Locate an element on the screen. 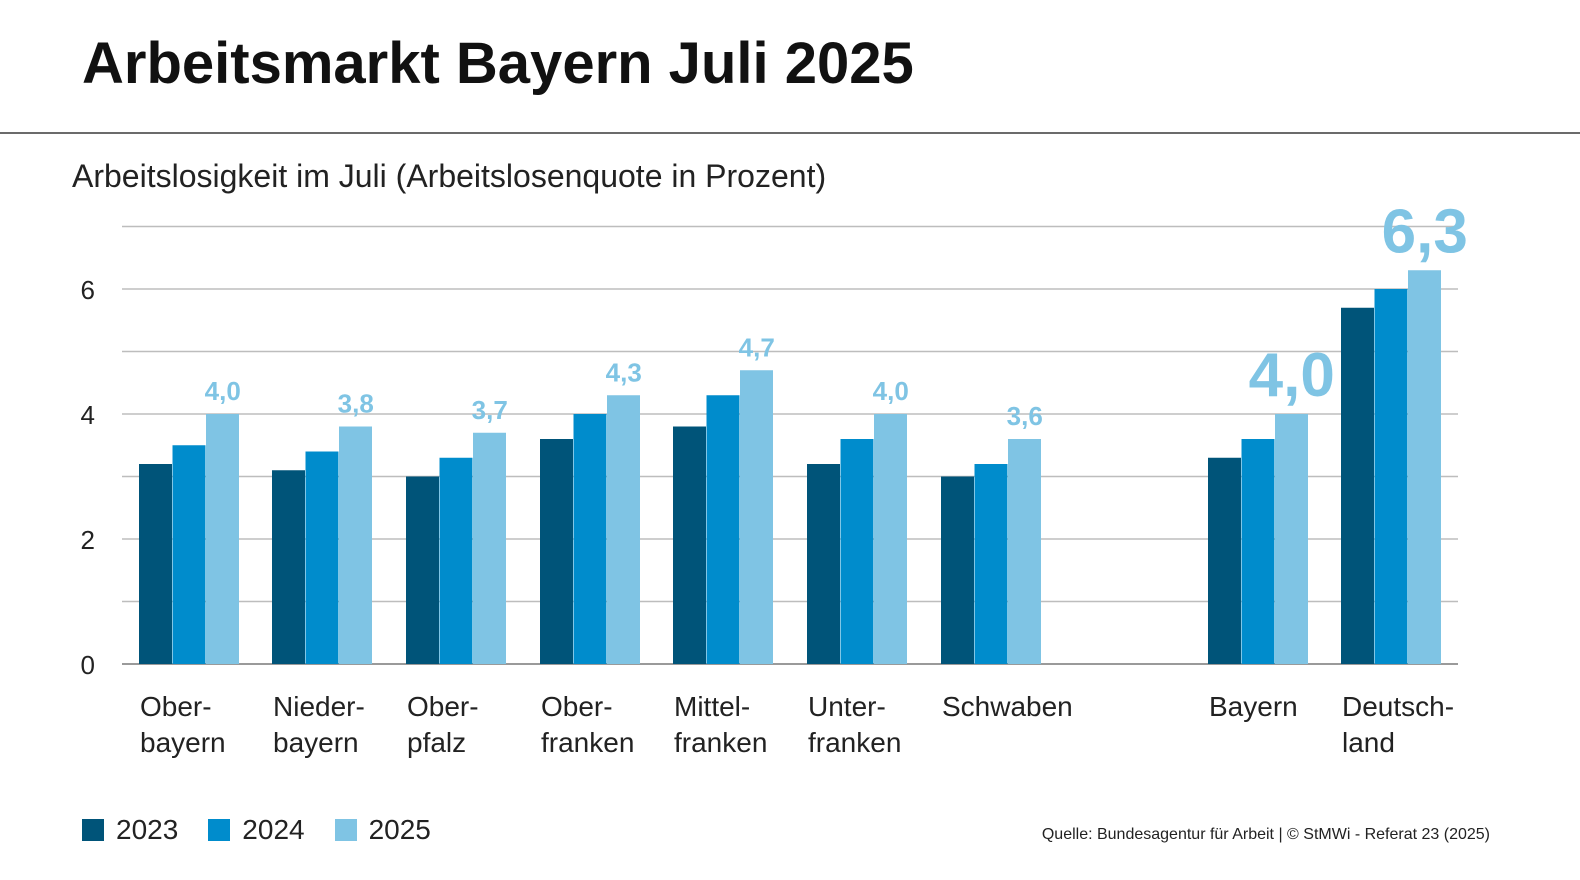 This screenshot has height=880, width=1580. data-label: 6,3 is located at coordinates (1425, 231).